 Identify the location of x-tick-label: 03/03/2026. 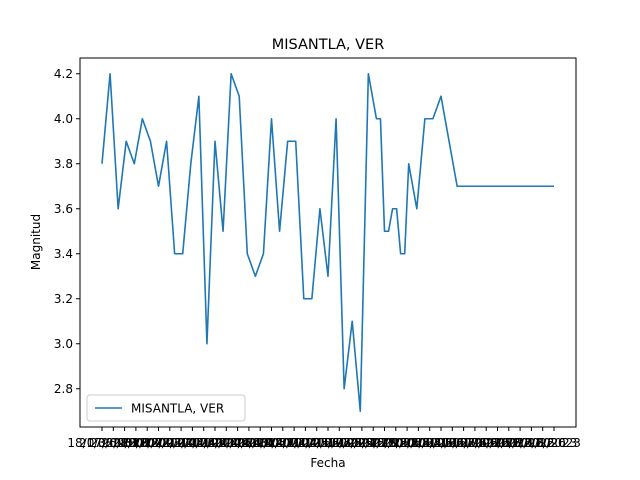
(429, 443).